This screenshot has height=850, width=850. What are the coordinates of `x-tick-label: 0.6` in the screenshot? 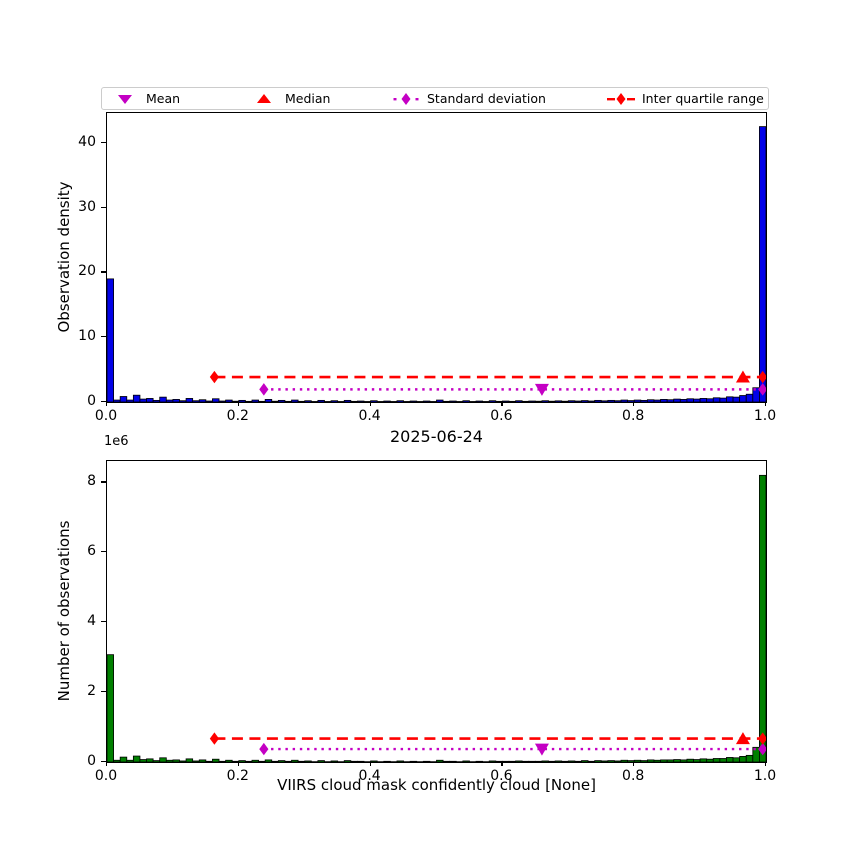 It's located at (501, 776).